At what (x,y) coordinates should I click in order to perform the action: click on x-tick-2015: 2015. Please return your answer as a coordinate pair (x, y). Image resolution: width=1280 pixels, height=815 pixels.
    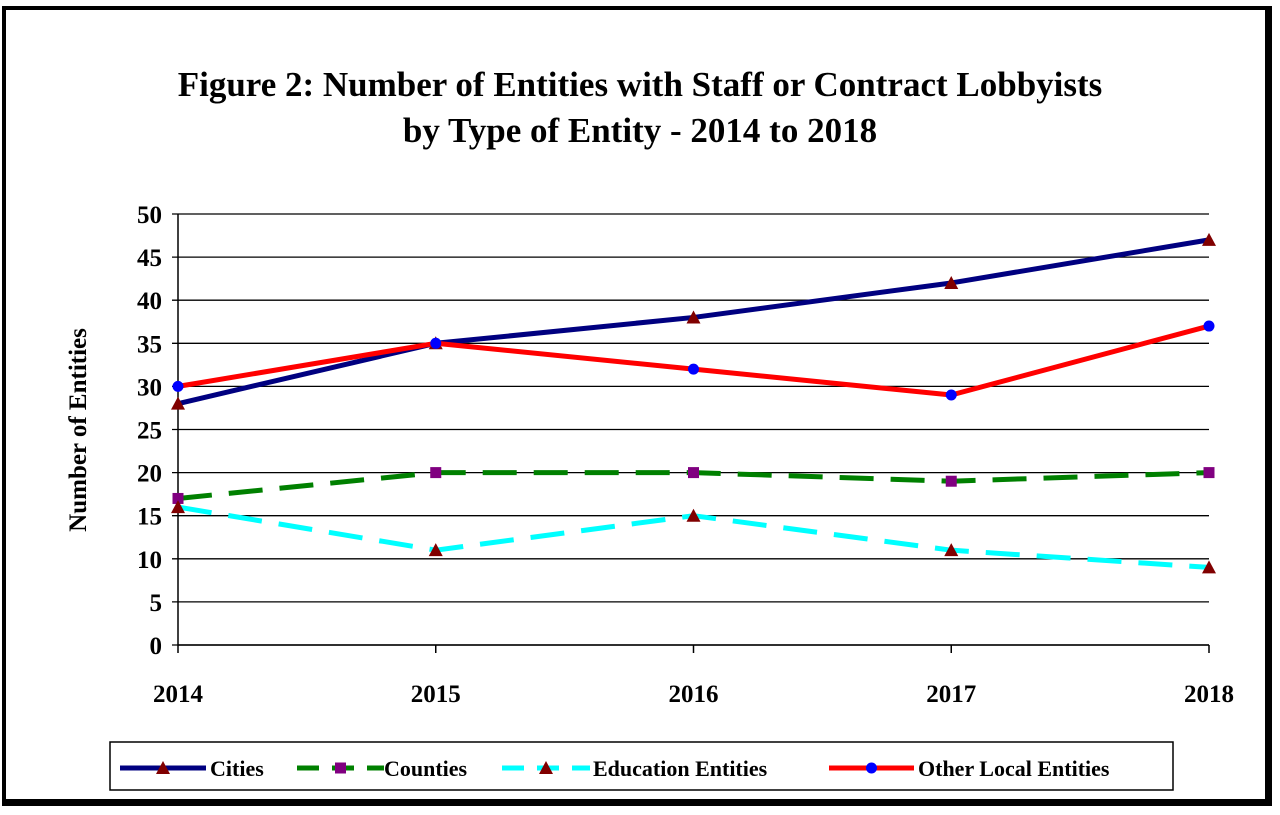
    Looking at the image, I should click on (436, 694).